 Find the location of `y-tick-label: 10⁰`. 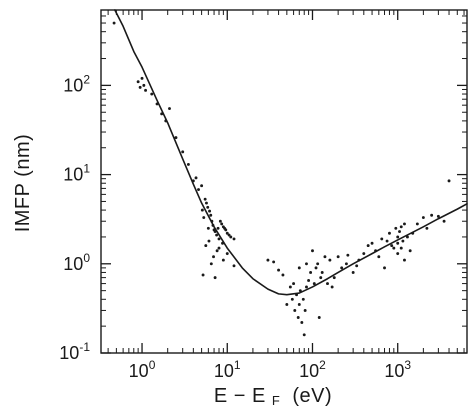

y-tick-label: 10⁰ is located at coordinates (76, 262).